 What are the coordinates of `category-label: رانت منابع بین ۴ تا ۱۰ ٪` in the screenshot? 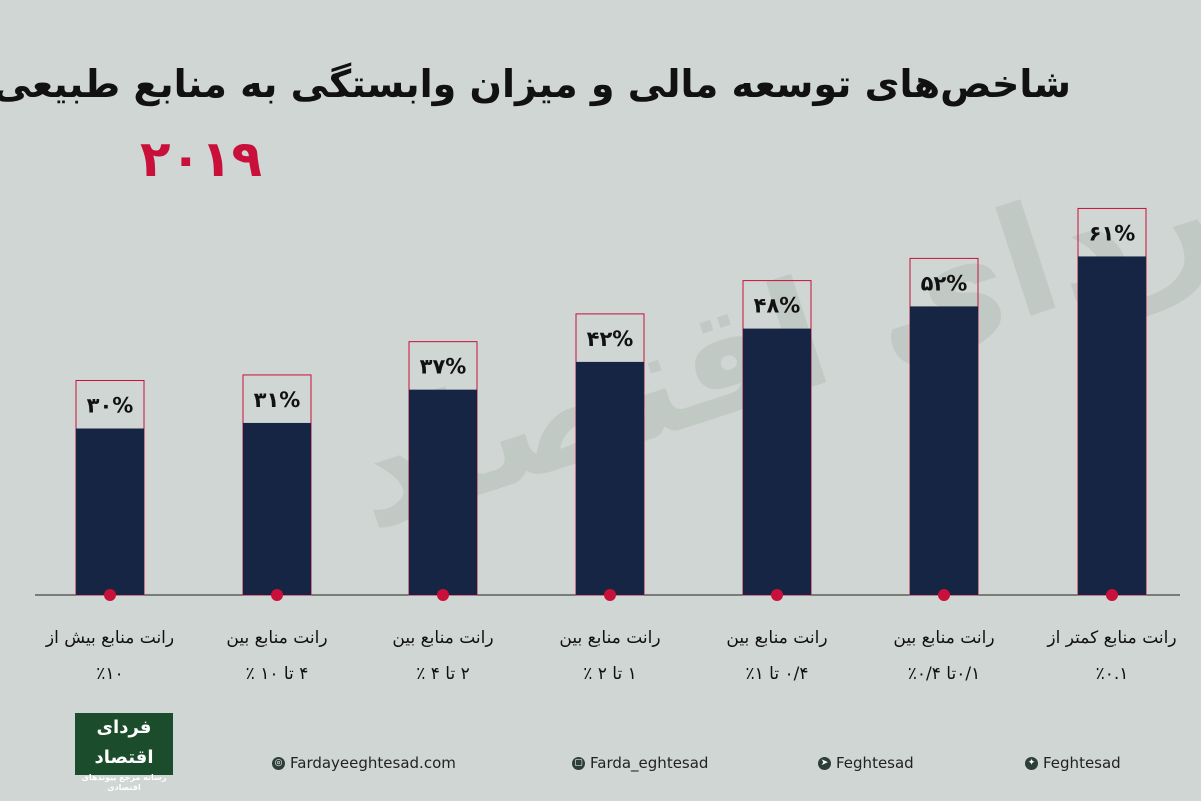 It's located at (277, 656).